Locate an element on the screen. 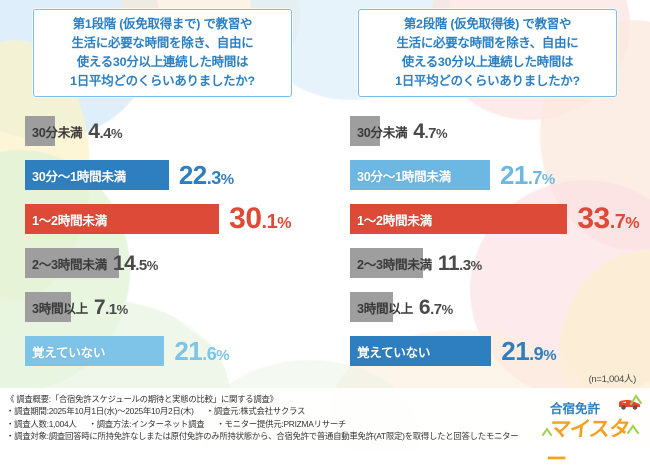  bar-row: 1〜2時間未満 30.1% is located at coordinates (175, 222).